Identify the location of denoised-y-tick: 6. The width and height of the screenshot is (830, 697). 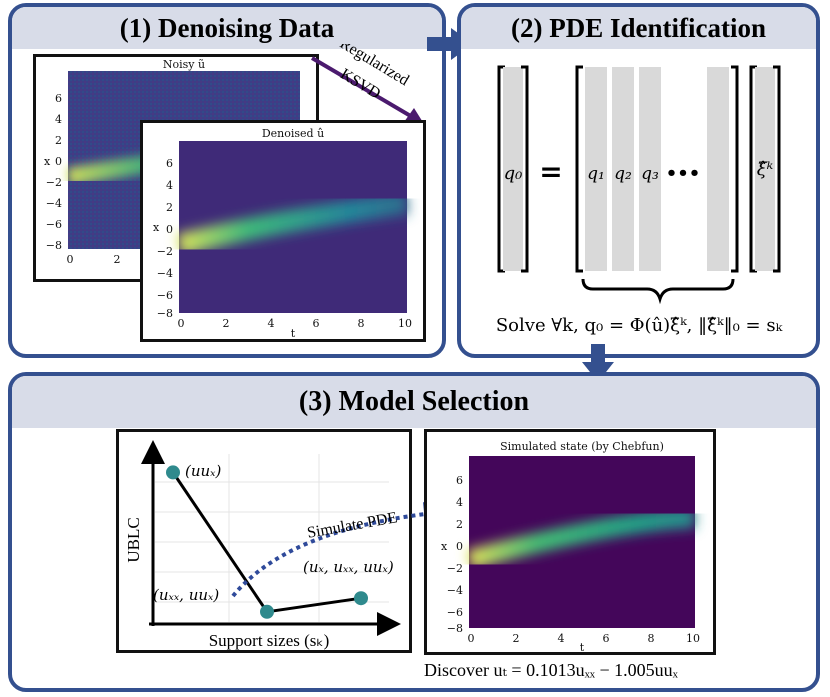
(169, 163).